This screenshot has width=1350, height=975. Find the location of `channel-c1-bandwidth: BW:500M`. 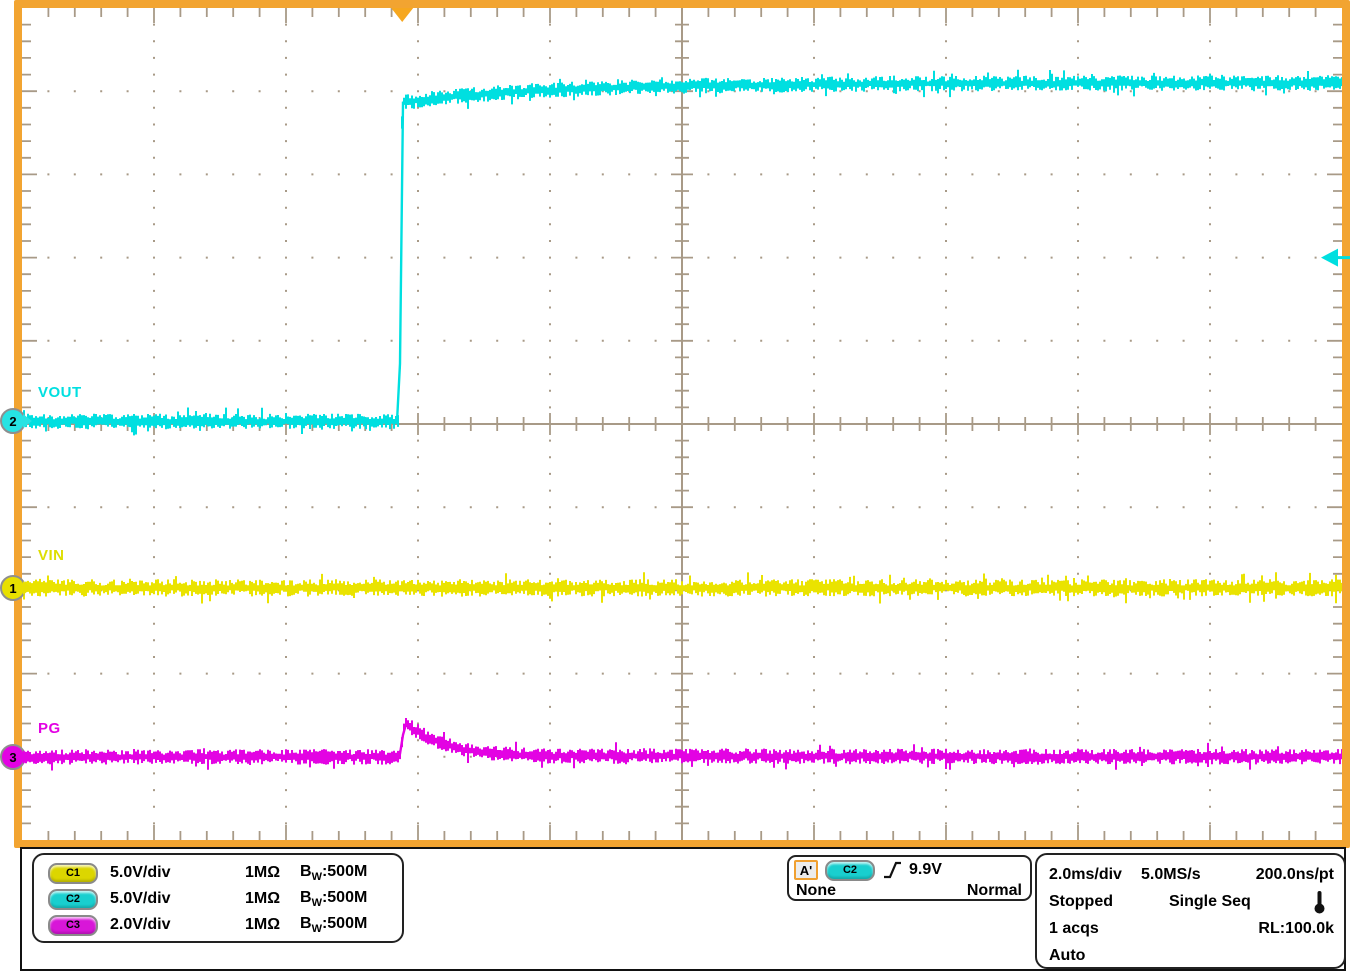

channel-c1-bandwidth: BW:500M is located at coordinates (334, 873).